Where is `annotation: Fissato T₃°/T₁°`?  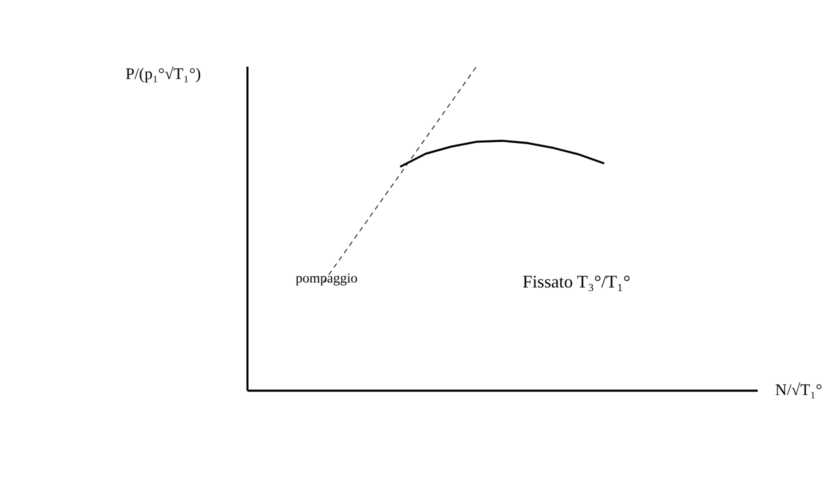 annotation: Fissato T₃°/T₁° is located at coordinates (576, 281).